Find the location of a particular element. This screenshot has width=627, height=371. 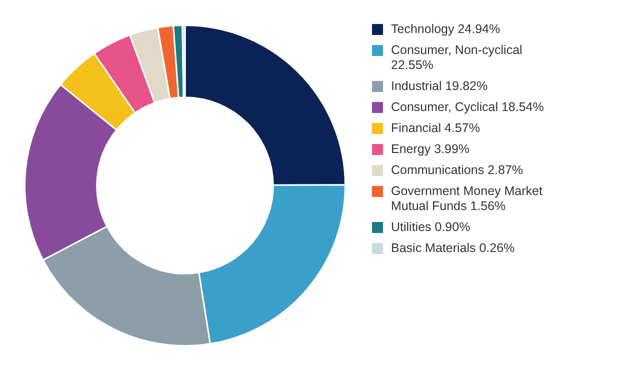

legend-label: Financial 4.57% is located at coordinates (436, 128).